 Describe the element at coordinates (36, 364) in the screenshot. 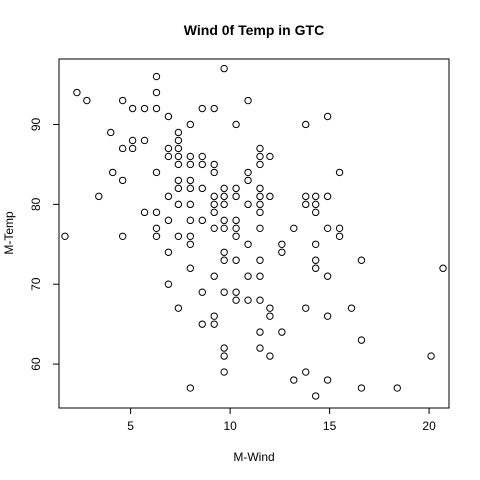

I see `y-tick-label: 60` at that location.